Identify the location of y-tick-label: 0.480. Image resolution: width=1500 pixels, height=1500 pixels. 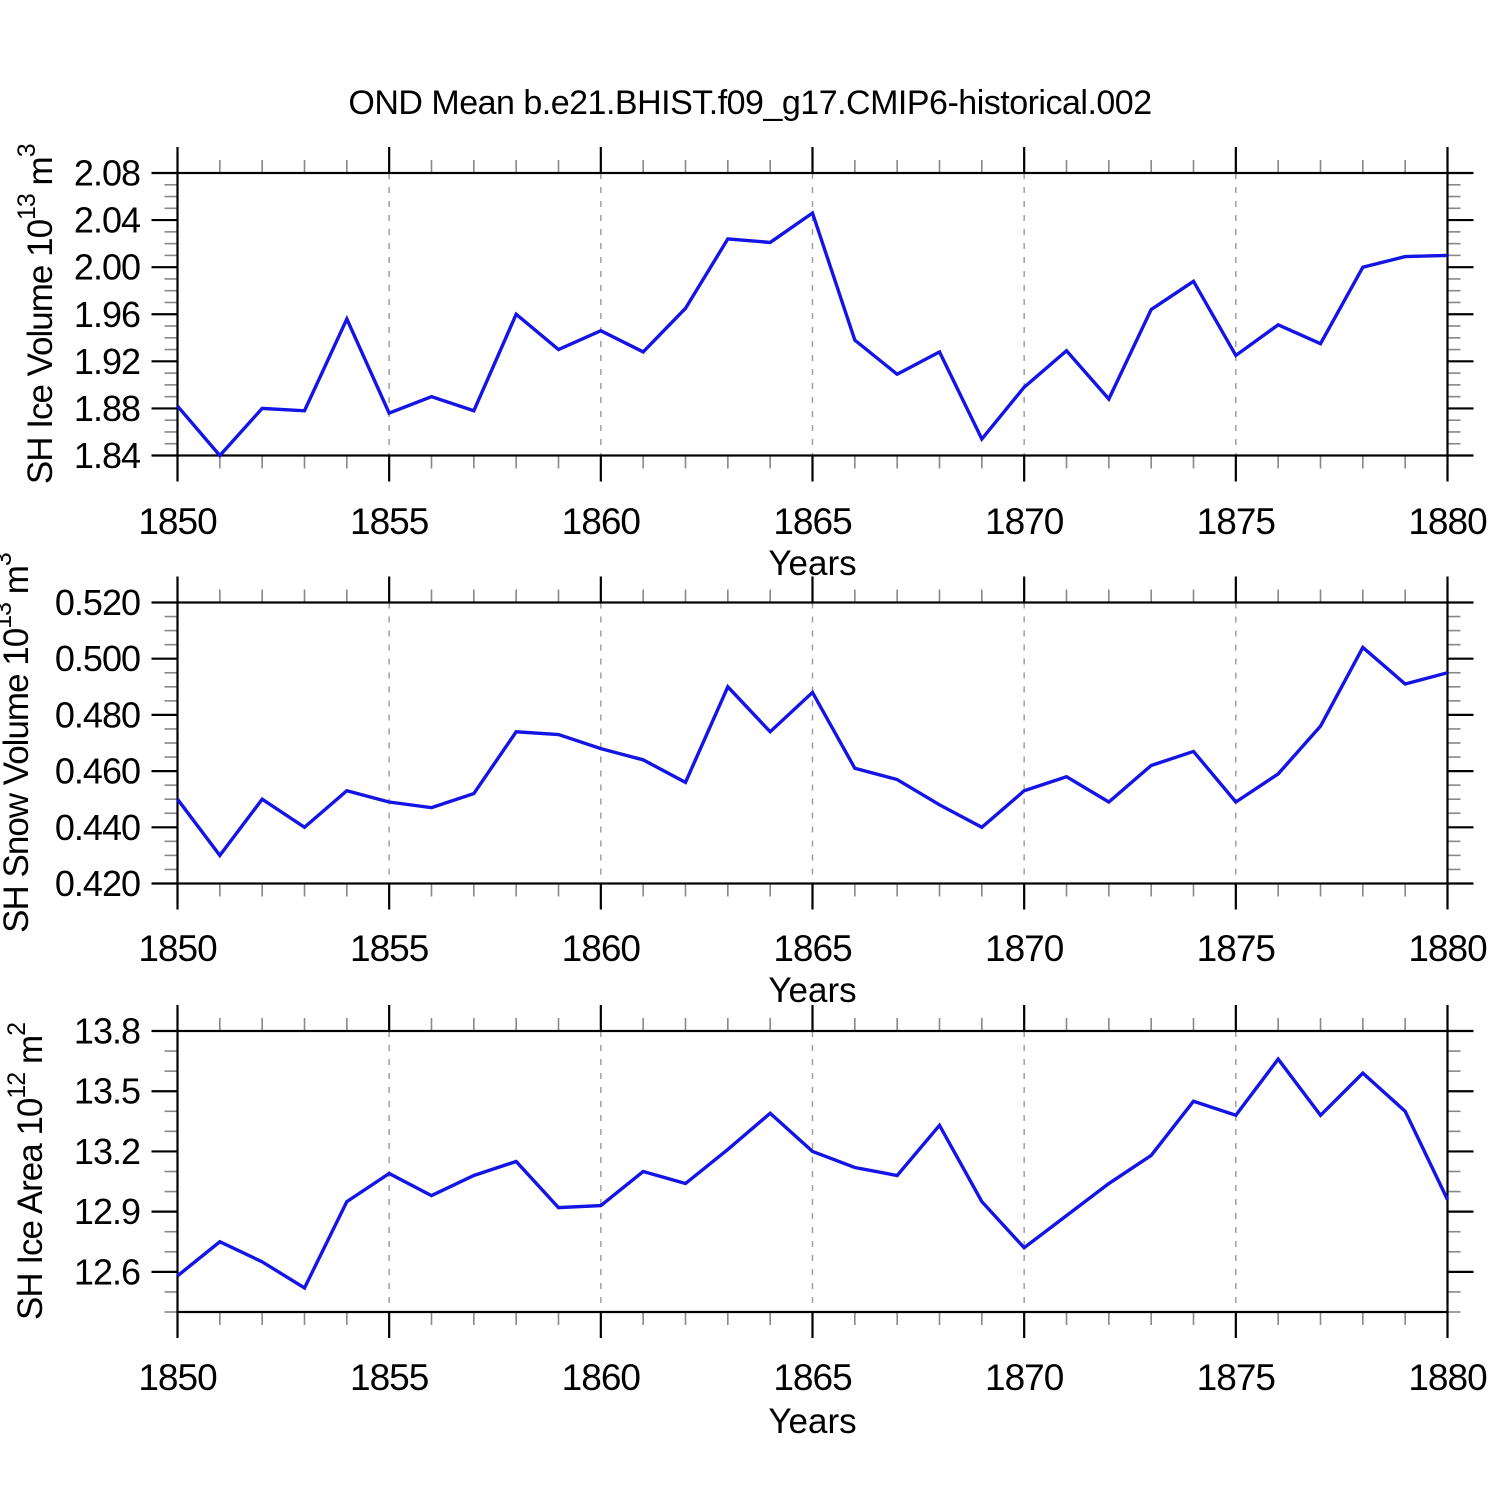
(97, 714).